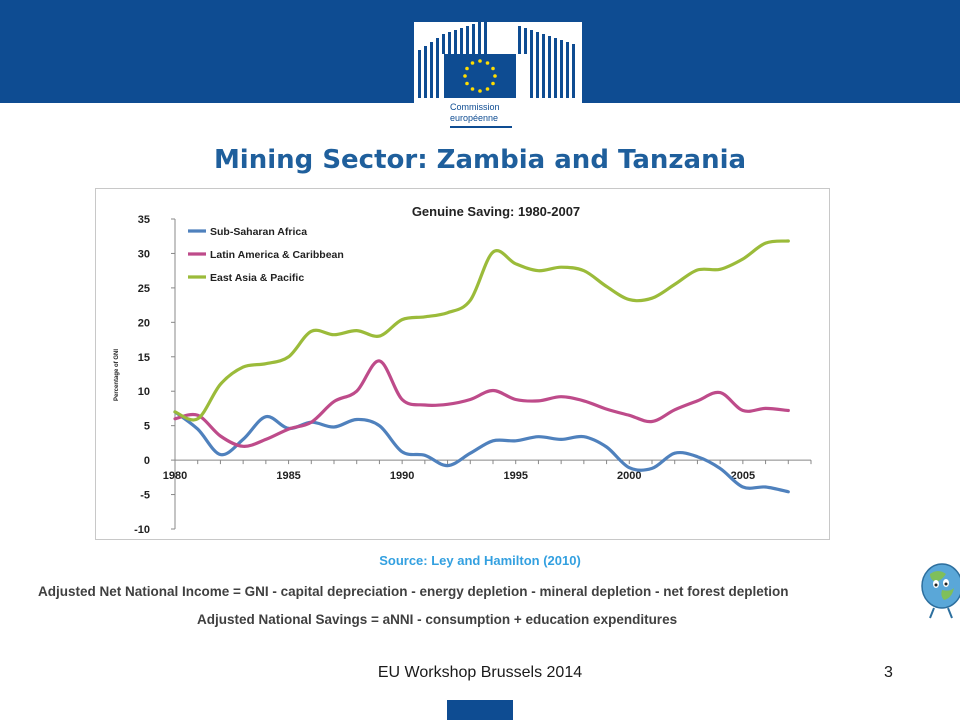 The width and height of the screenshot is (960, 720). I want to click on footer-tab, so click(480, 710).